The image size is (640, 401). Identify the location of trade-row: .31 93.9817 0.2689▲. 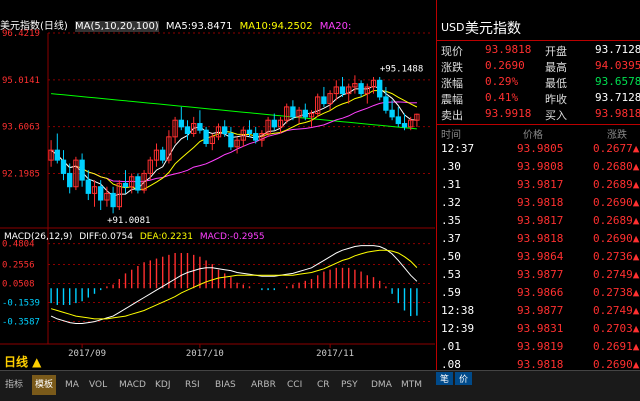
(538, 185).